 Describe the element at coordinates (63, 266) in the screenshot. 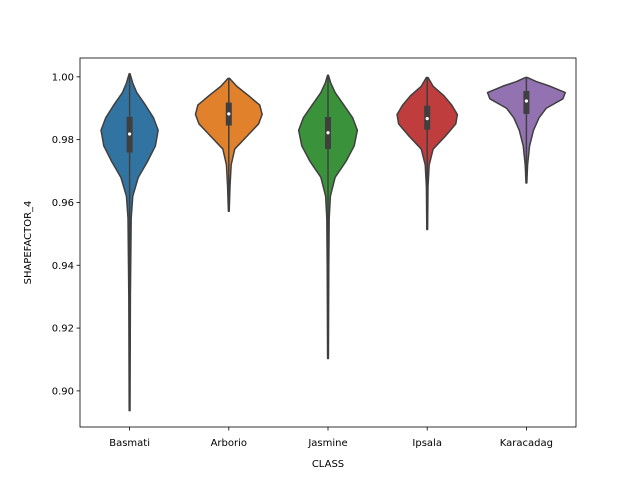

I see `y-tick-label: 0.94` at that location.